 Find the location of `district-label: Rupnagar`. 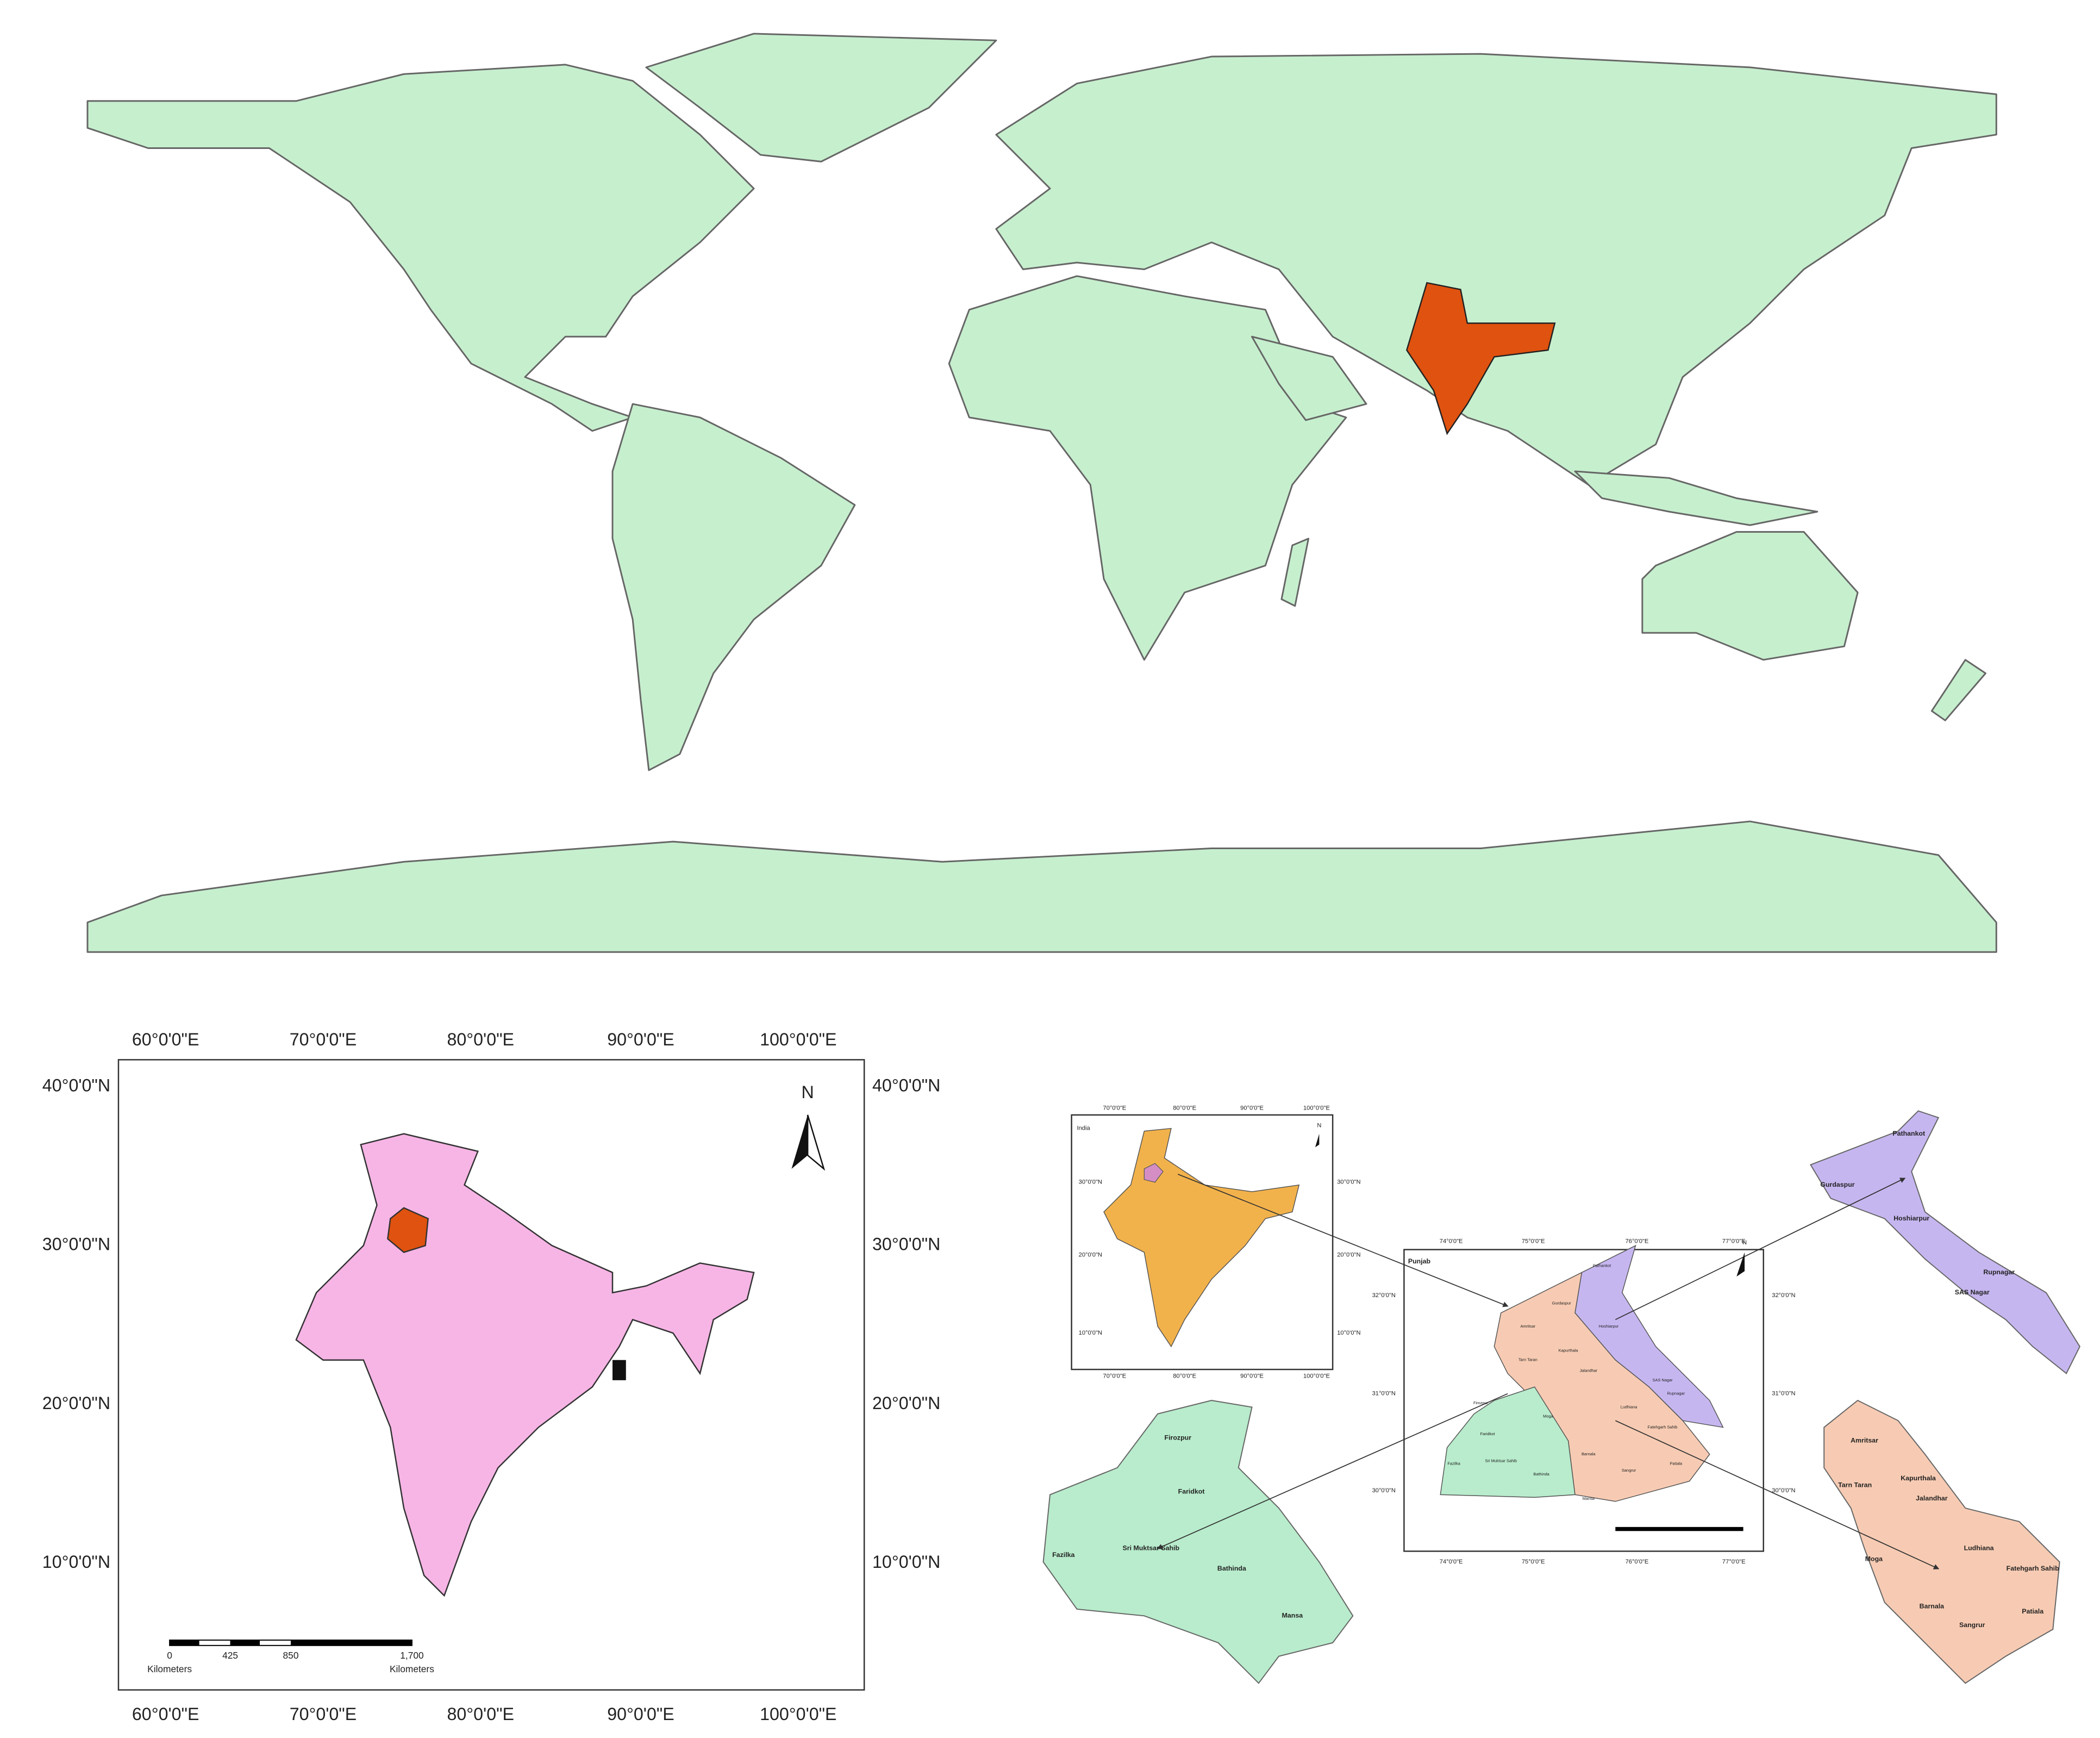

district-label: Rupnagar is located at coordinates (1999, 1272).